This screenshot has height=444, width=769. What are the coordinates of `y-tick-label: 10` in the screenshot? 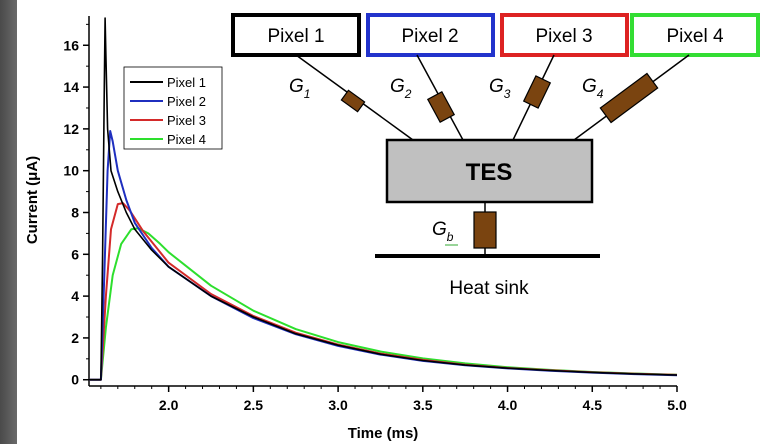 It's located at (71, 171).